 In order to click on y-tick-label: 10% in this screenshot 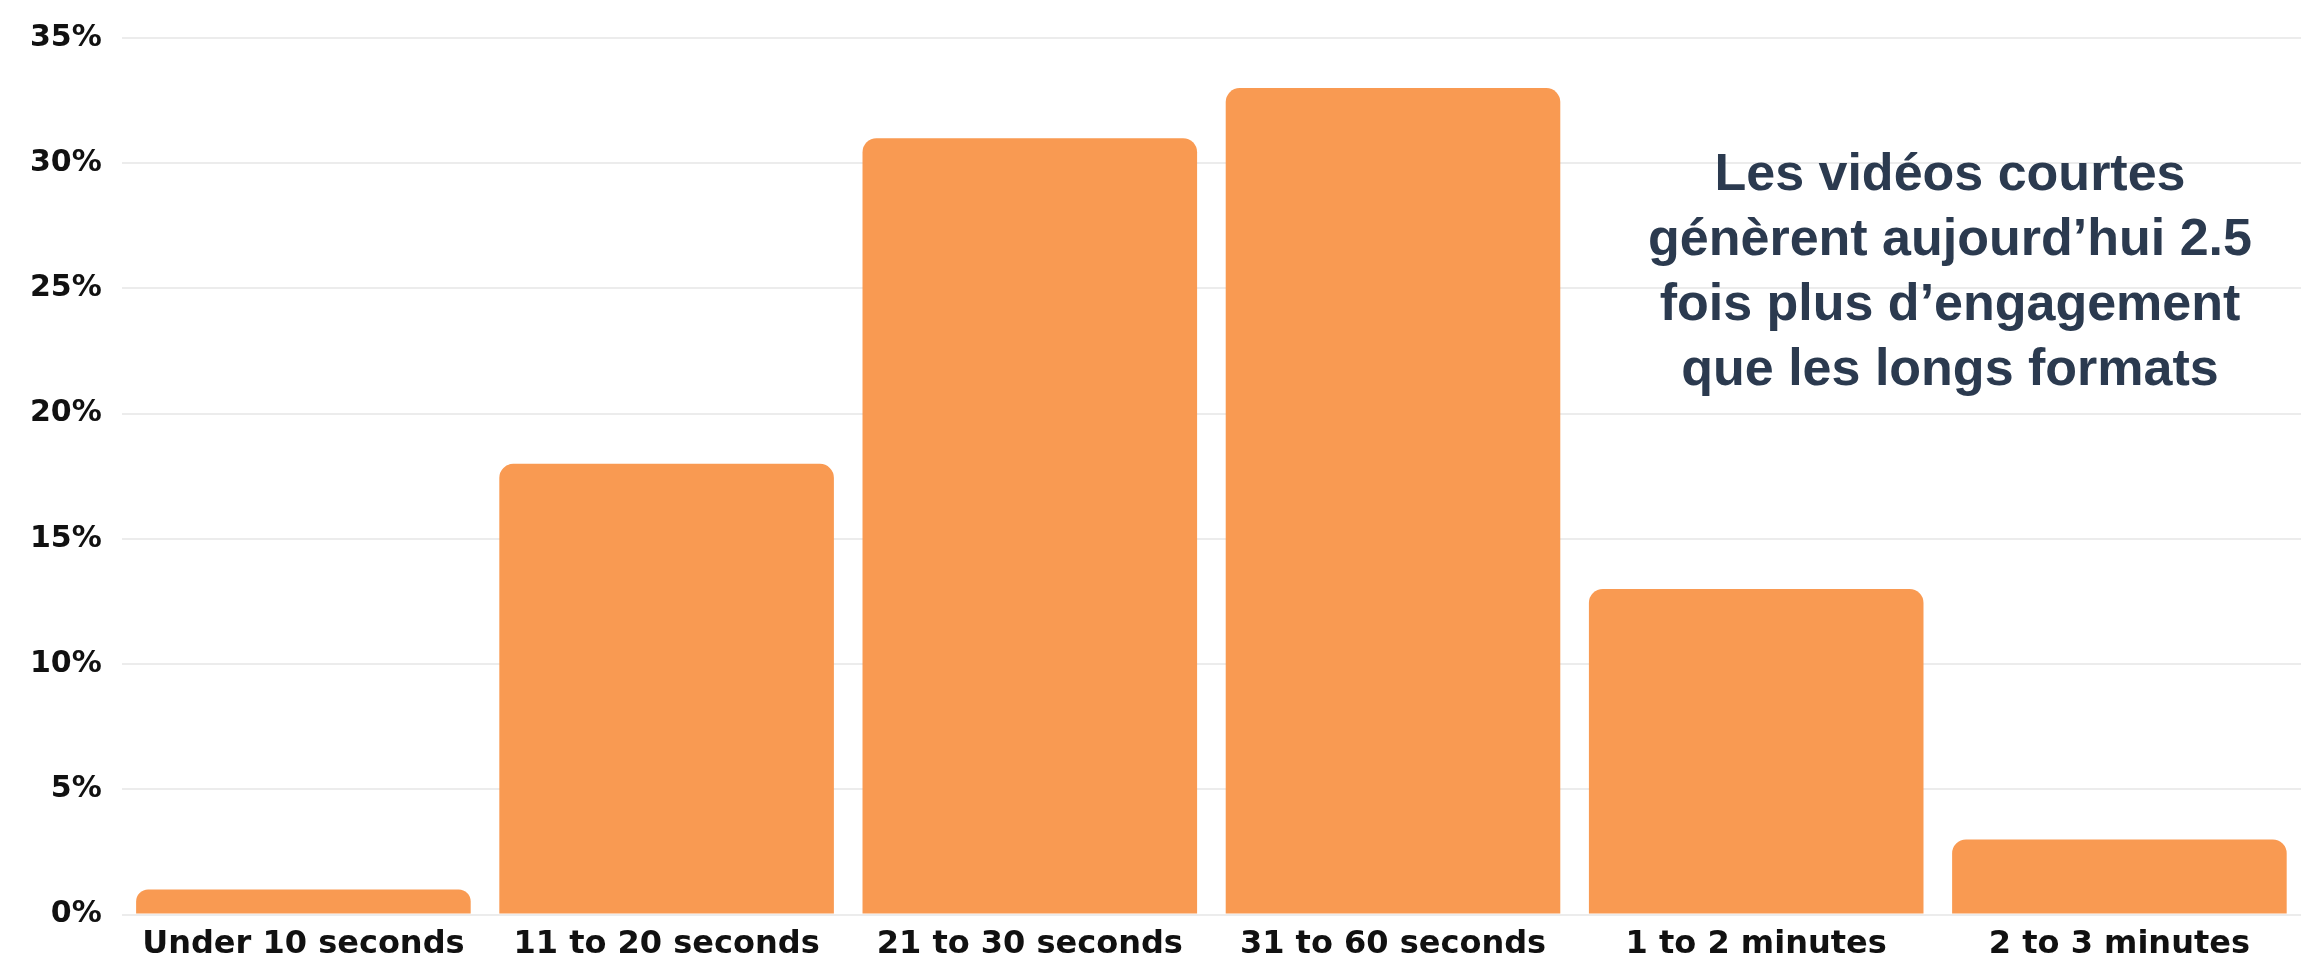, I will do `click(65, 661)`.